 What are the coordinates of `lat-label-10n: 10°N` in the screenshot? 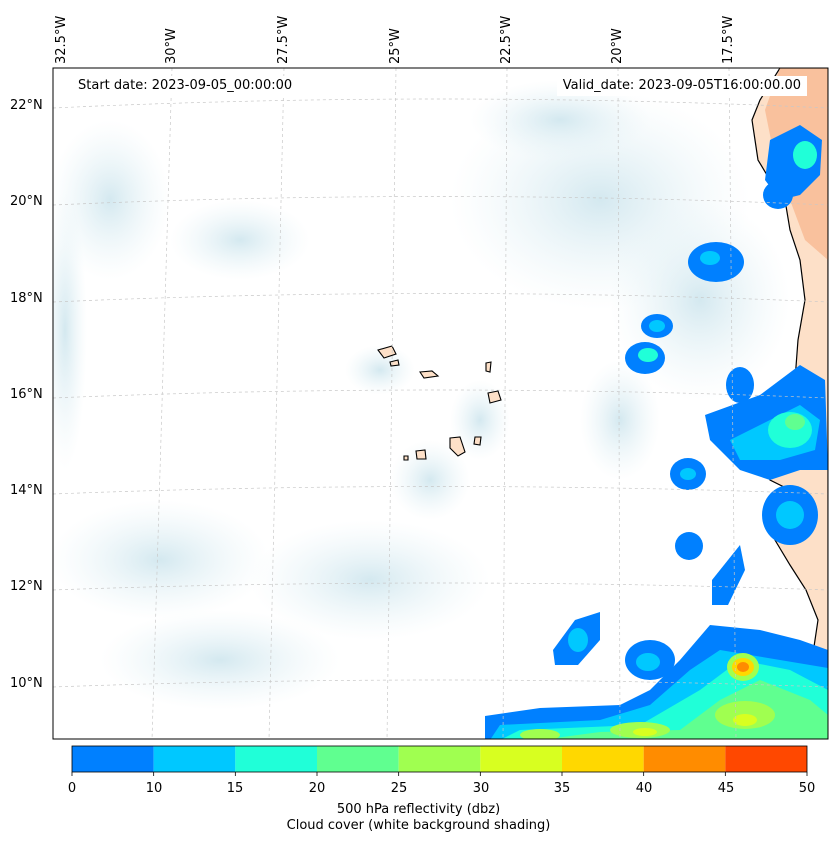 It's located at (26, 683).